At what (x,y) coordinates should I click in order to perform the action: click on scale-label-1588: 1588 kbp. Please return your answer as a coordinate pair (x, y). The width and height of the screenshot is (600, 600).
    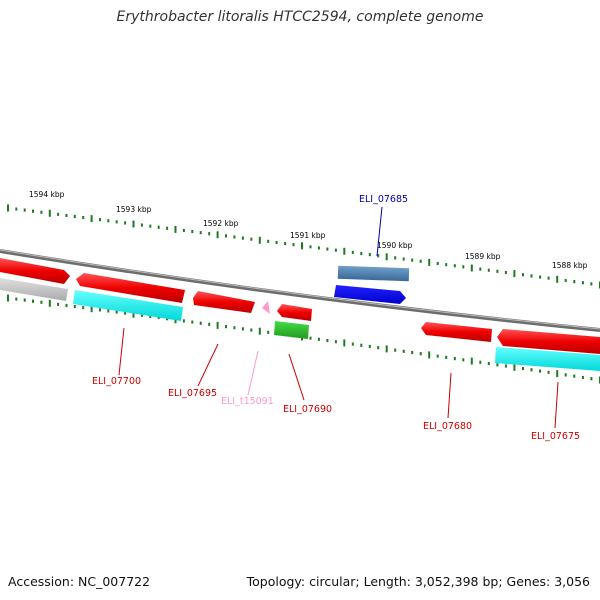
    Looking at the image, I should click on (570, 265).